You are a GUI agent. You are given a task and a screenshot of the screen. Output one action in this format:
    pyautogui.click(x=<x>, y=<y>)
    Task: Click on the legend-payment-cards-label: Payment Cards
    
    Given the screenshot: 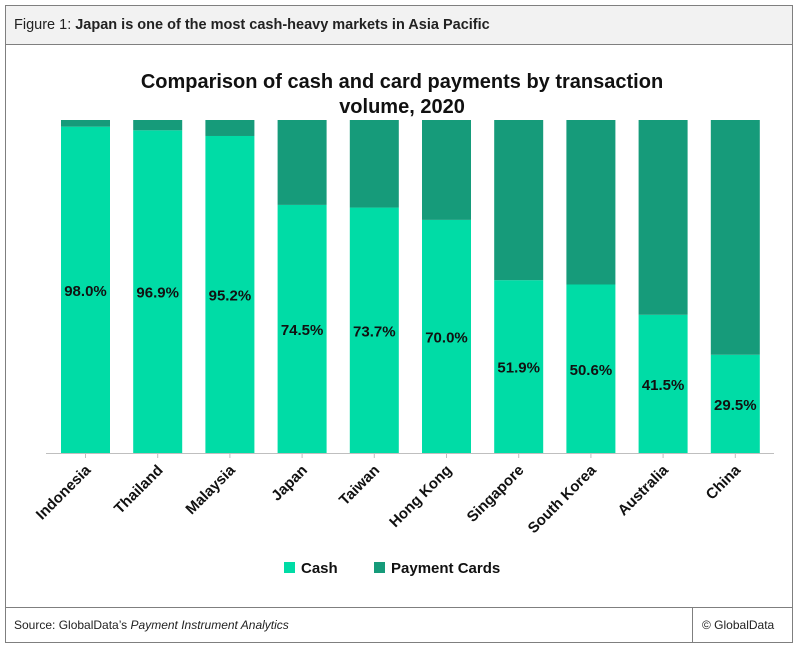 What is the action you would take?
    pyautogui.click(x=445, y=568)
    